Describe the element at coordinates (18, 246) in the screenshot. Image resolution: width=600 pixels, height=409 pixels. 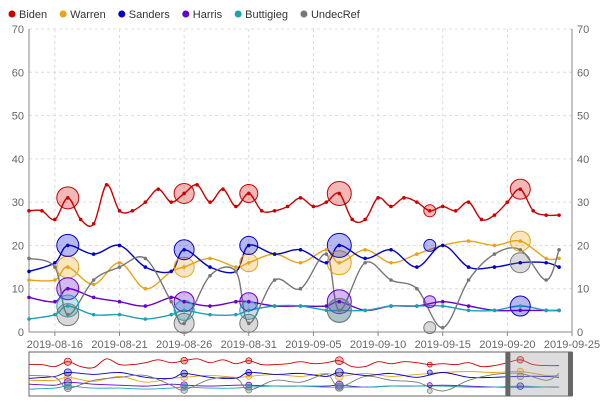
I see `y-tick-label-left: 20` at that location.